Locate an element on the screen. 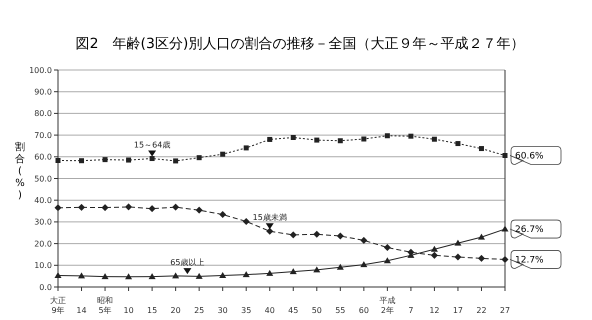  y-tick-label: 40.0 is located at coordinates (43, 200).